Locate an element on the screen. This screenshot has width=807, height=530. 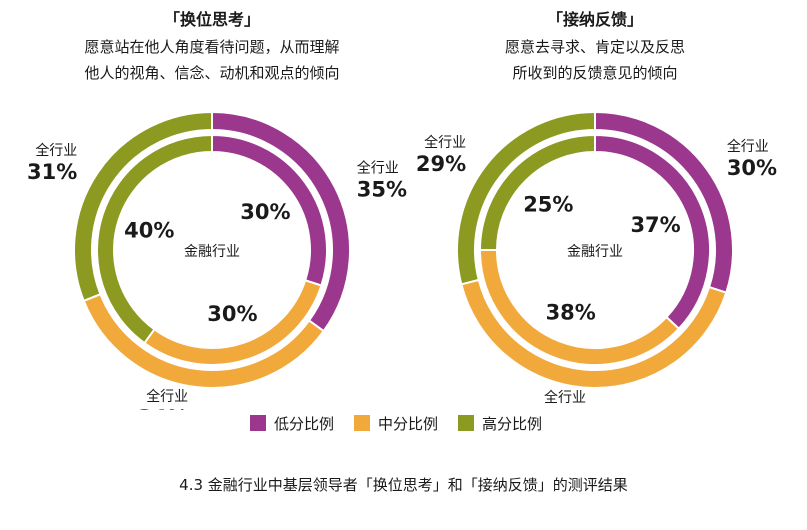
chart-title: 「接纳反馈」 is located at coordinates (594, 19).